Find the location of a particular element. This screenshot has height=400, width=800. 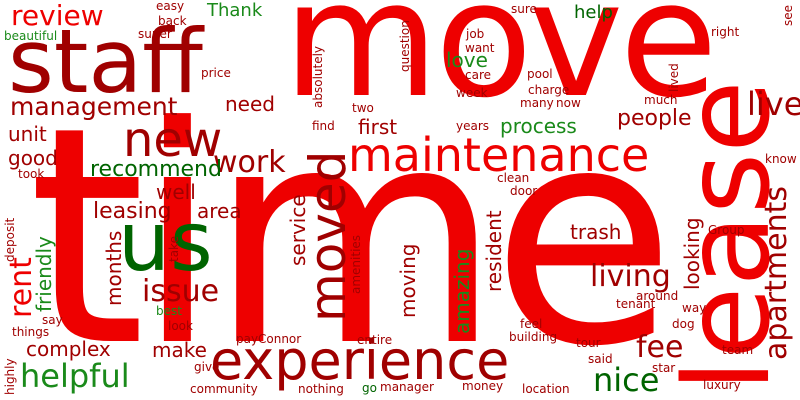

word-connor: Connor is located at coordinates (280, 339).